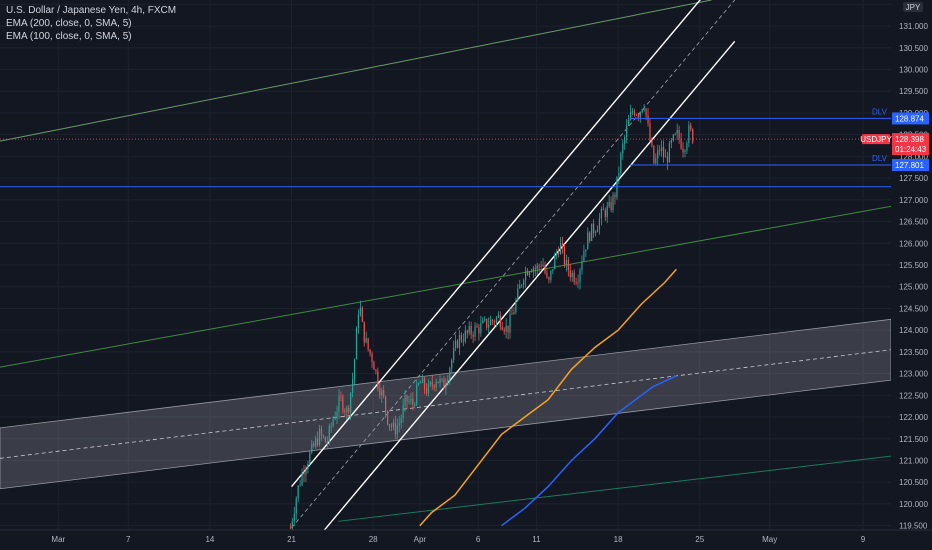  Describe the element at coordinates (911, 149) in the screenshot. I see `bar-countdown-label: 01:24:43` at that location.